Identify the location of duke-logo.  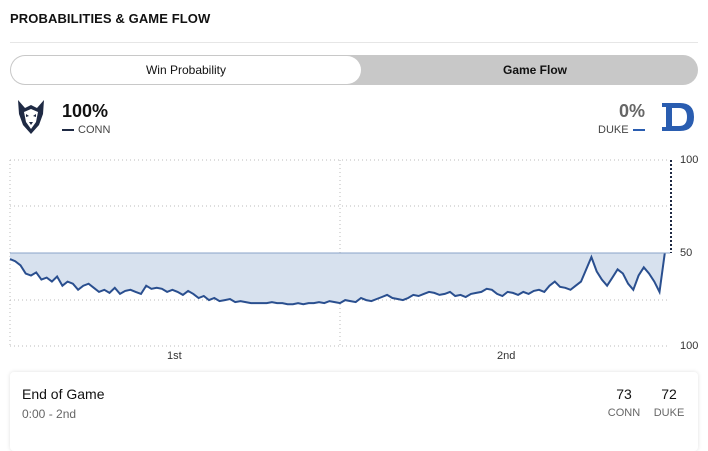
(678, 117).